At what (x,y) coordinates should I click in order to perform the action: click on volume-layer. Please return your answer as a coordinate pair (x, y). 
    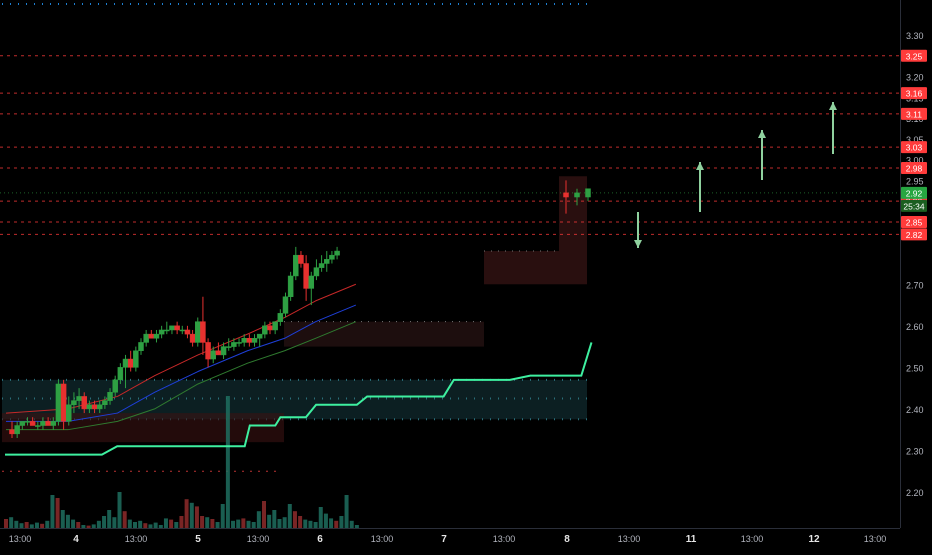
    Looking at the image, I should click on (181, 462).